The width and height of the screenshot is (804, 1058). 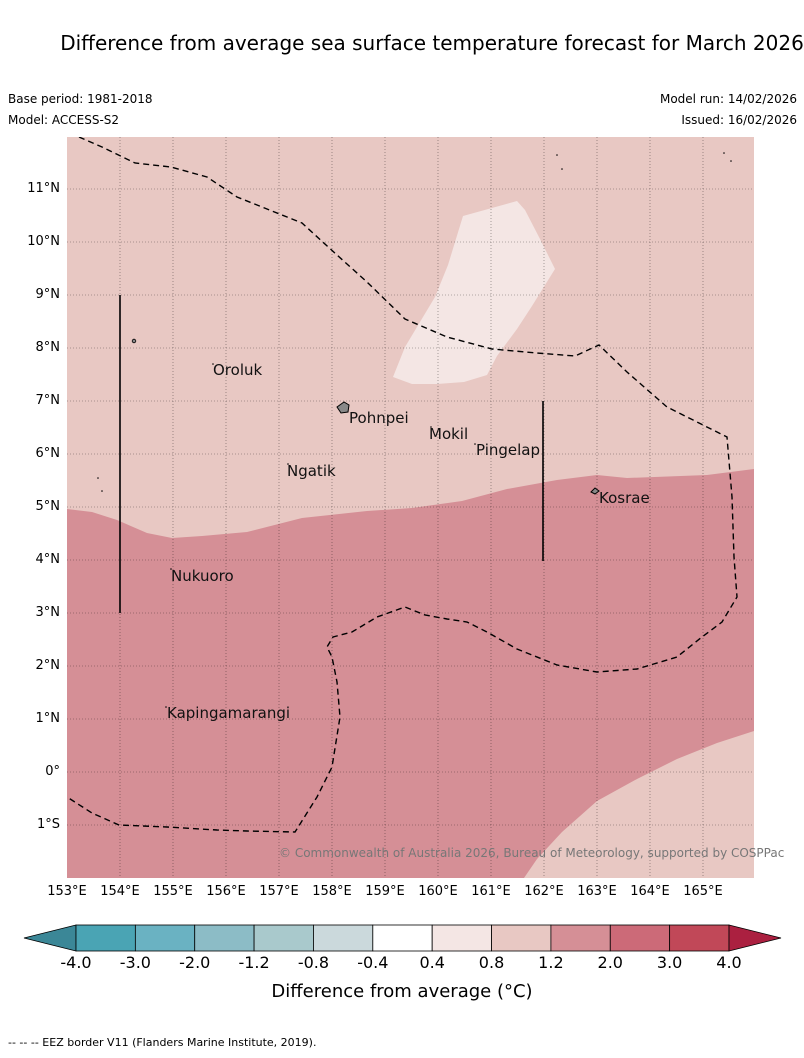 What do you see at coordinates (43, 188) in the screenshot?
I see `lat-label: 11°N` at bounding box center [43, 188].